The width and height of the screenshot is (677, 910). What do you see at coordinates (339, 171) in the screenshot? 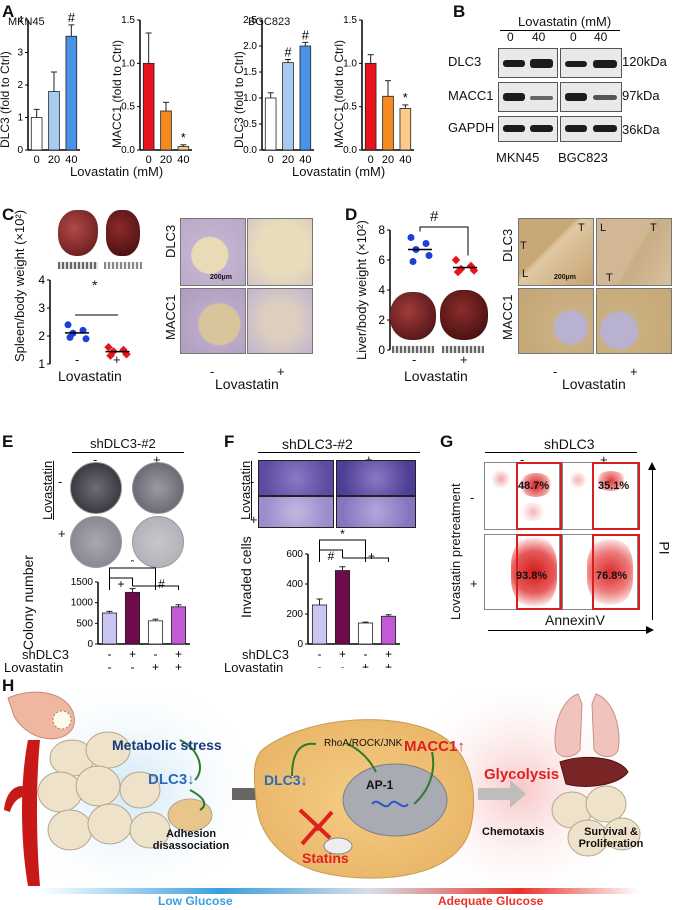
I see `panel-a-xlabel-2: Lovastatin (mM)` at bounding box center [339, 171].